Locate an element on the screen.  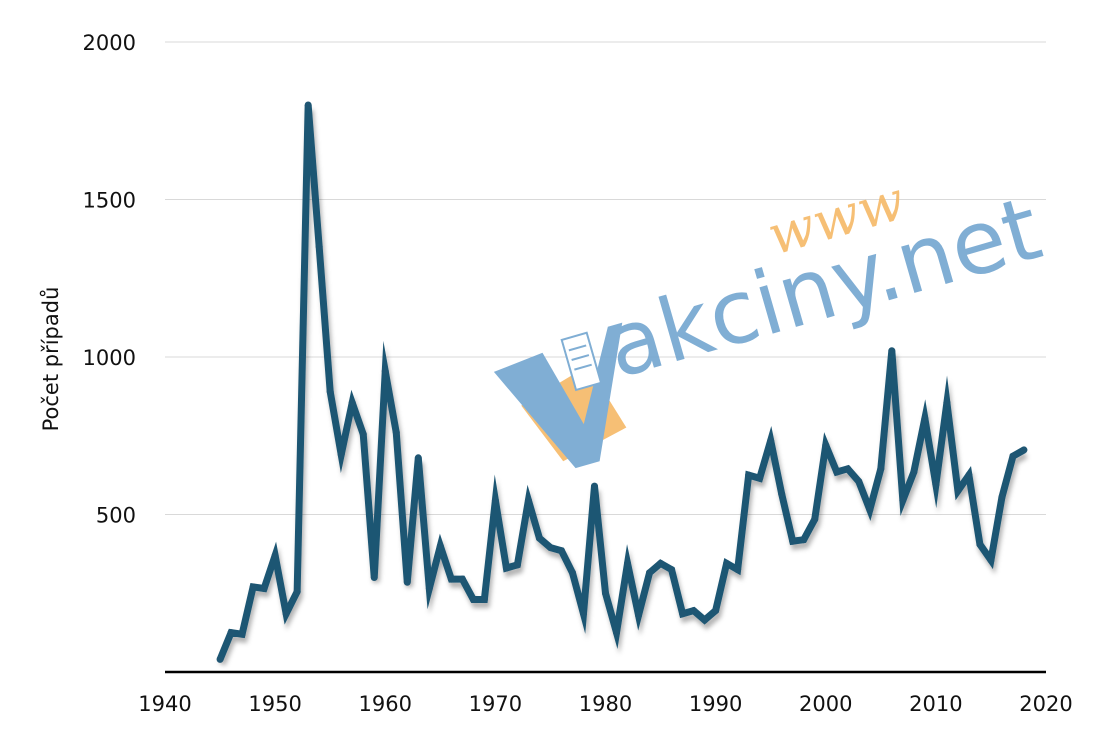
watermark-logo-page is located at coordinates (581, 361).